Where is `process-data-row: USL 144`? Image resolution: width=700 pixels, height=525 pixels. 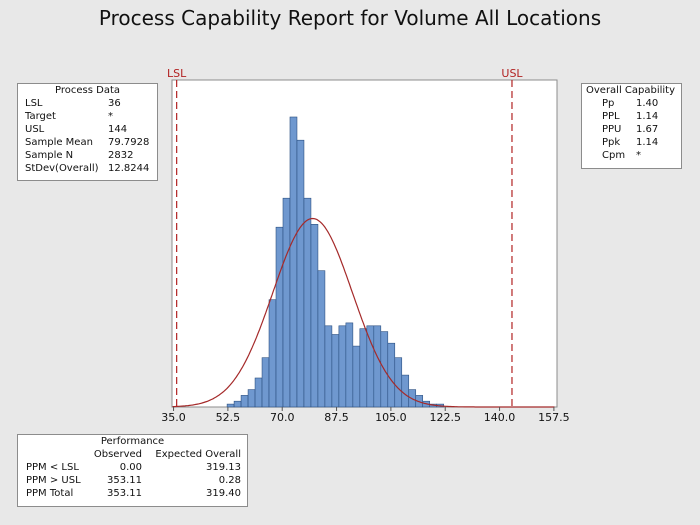
process-data-row: USL 144 is located at coordinates (87, 129).